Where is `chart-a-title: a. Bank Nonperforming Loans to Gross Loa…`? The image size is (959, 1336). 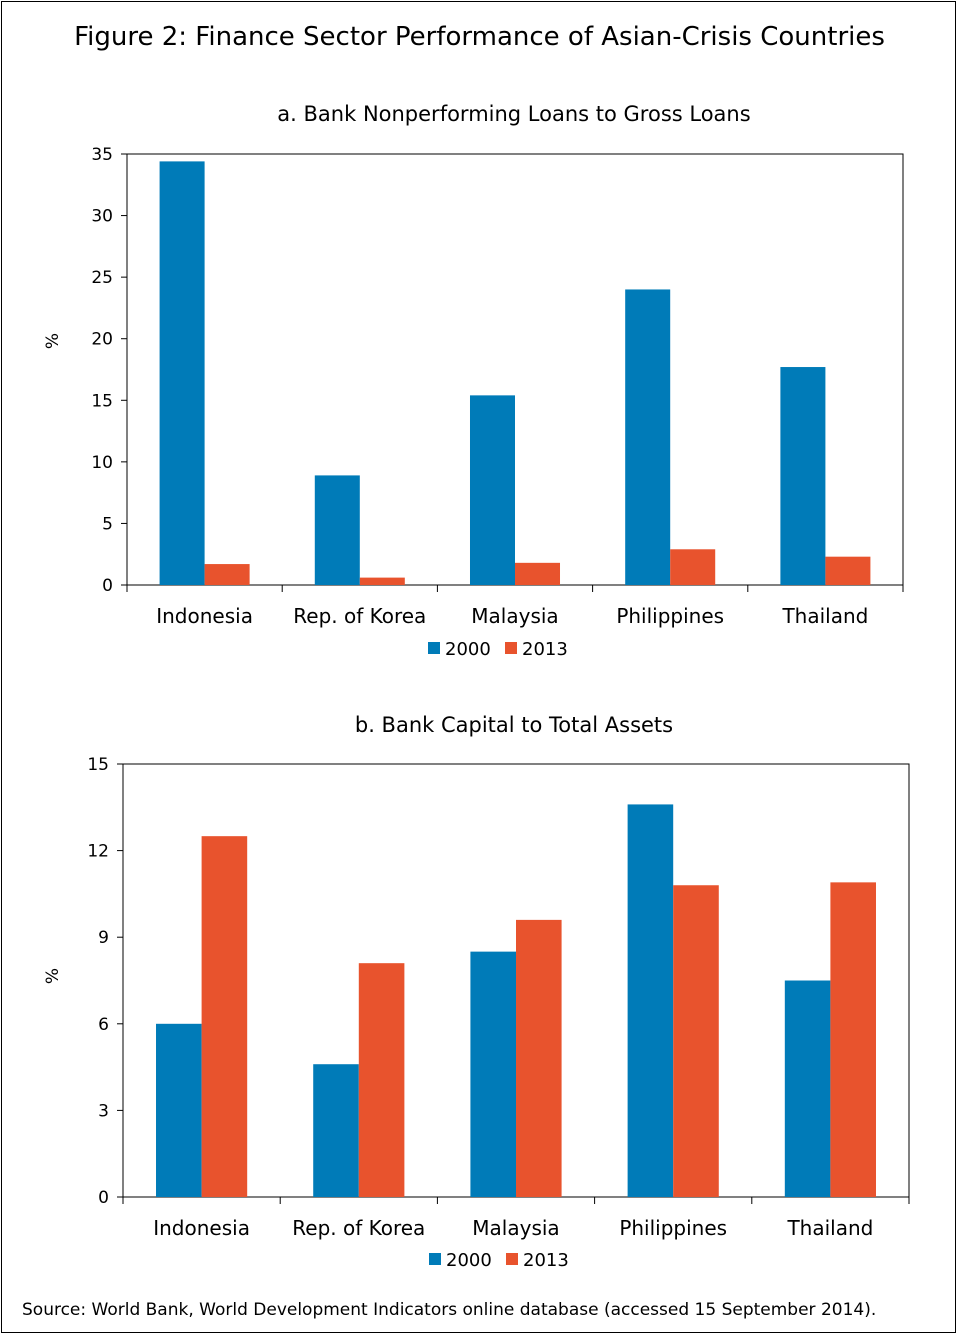
chart-a-title: a. Bank Nonperforming Loans to Gross Loa… is located at coordinates (514, 114).